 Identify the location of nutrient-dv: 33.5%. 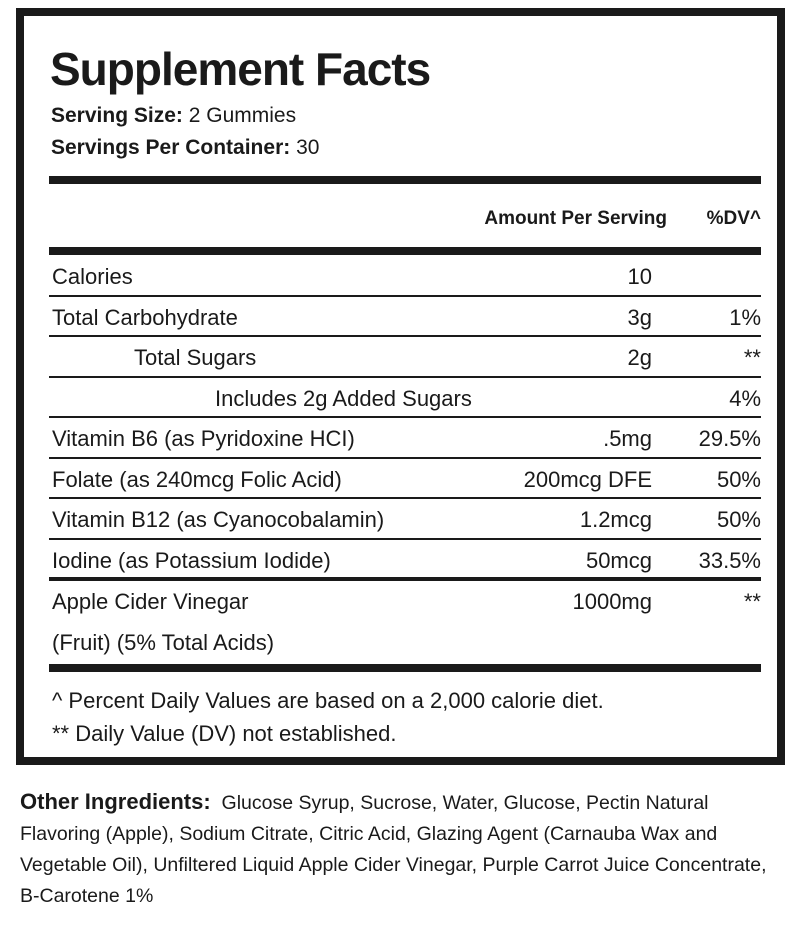
(729, 560).